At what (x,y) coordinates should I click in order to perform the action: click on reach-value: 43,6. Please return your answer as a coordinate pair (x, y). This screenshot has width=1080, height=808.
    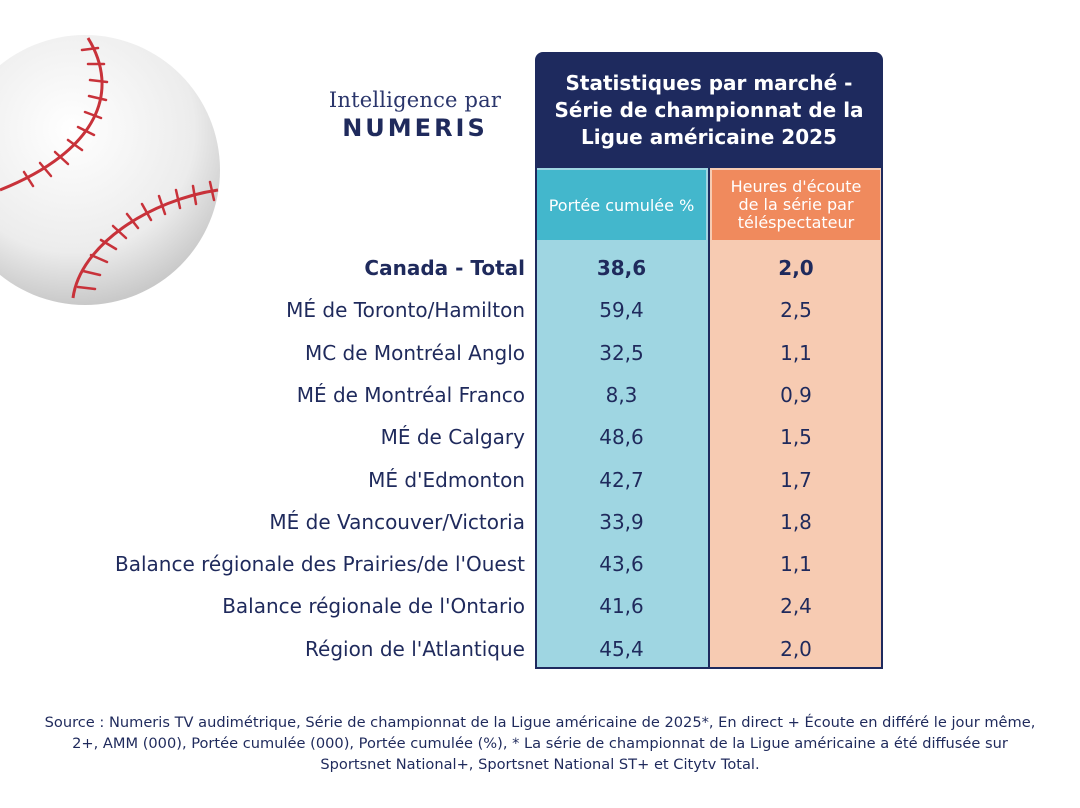
    Looking at the image, I should click on (621, 564).